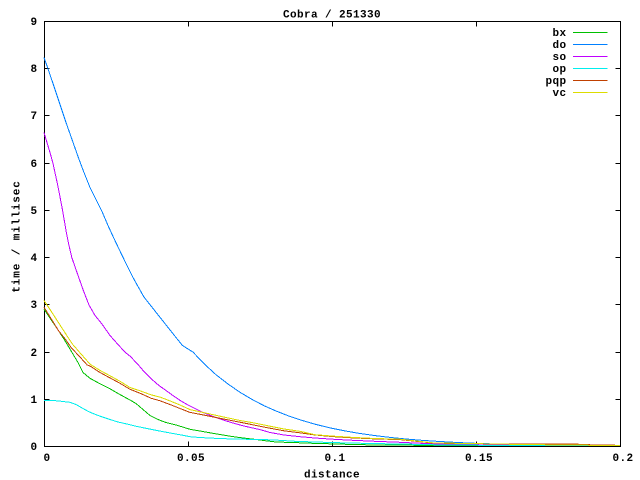 The width and height of the screenshot is (640, 480). Describe the element at coordinates (555, 82) in the screenshot. I see `svg-text: pqp` at that location.